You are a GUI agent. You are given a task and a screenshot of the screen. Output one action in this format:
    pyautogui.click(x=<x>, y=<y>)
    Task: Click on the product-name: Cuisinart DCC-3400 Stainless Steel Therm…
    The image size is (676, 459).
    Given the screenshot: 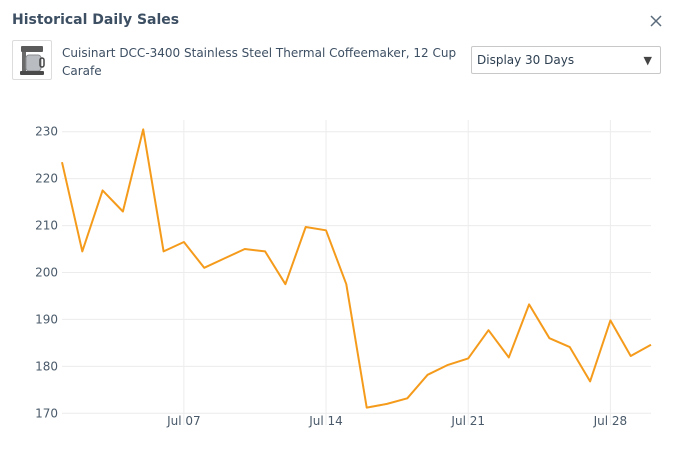 What is the action you would take?
    pyautogui.click(x=259, y=62)
    